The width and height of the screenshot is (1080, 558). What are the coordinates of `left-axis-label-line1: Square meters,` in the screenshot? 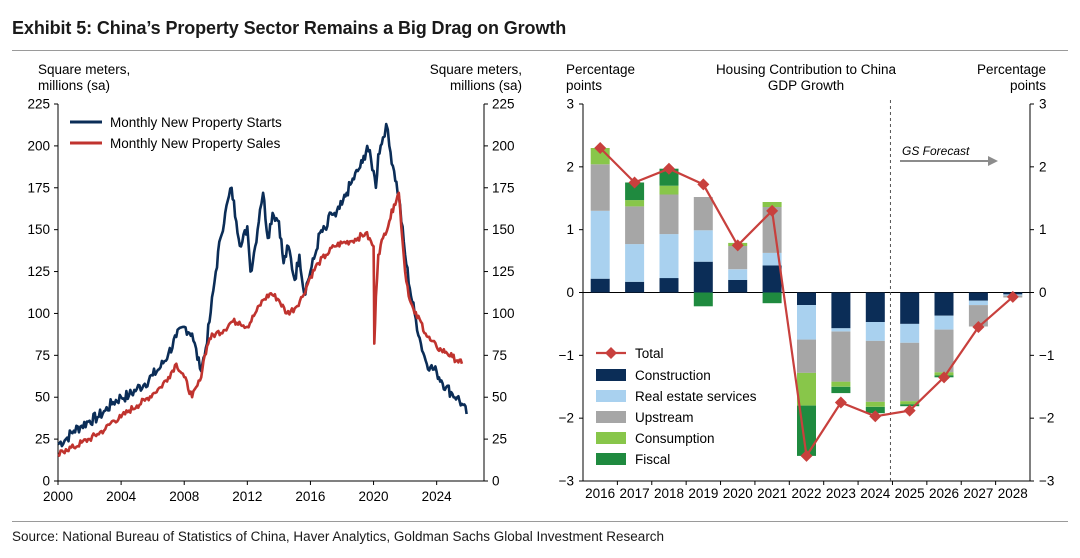 It's located at (84, 69).